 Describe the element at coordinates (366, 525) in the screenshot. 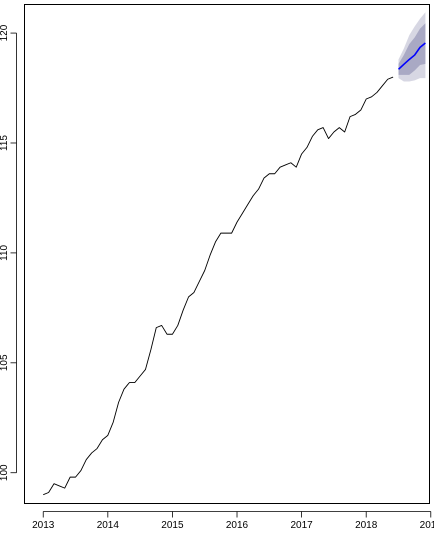

I see `x-tick-label: 2018` at that location.